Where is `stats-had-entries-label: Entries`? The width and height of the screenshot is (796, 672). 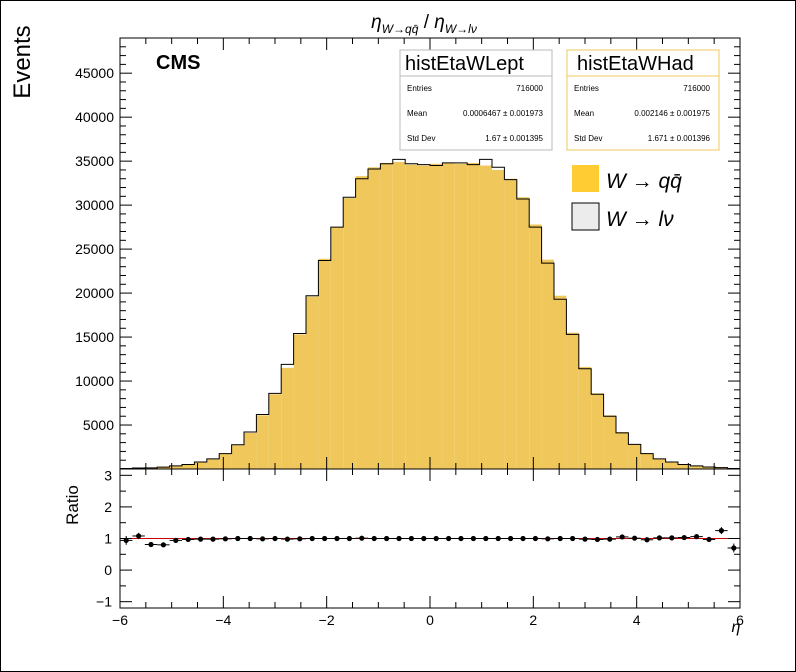
stats-had-entries-label: Entries is located at coordinates (586, 88).